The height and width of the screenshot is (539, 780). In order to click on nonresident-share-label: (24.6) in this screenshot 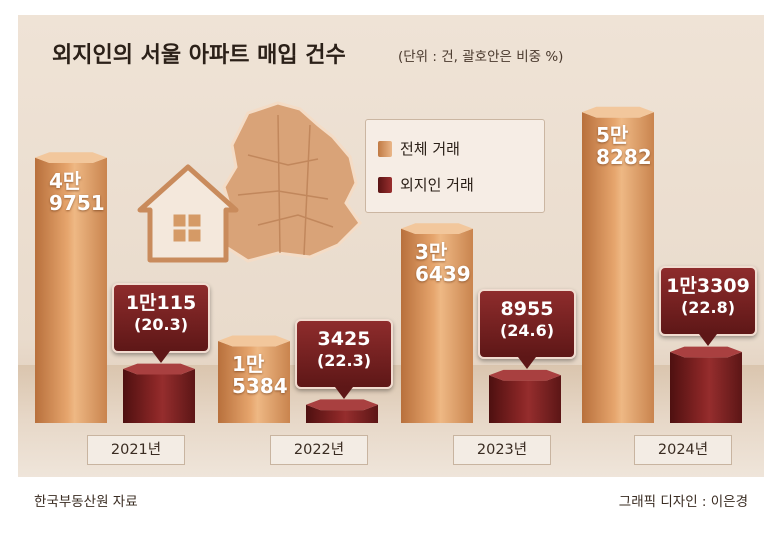, I will do `click(527, 331)`.